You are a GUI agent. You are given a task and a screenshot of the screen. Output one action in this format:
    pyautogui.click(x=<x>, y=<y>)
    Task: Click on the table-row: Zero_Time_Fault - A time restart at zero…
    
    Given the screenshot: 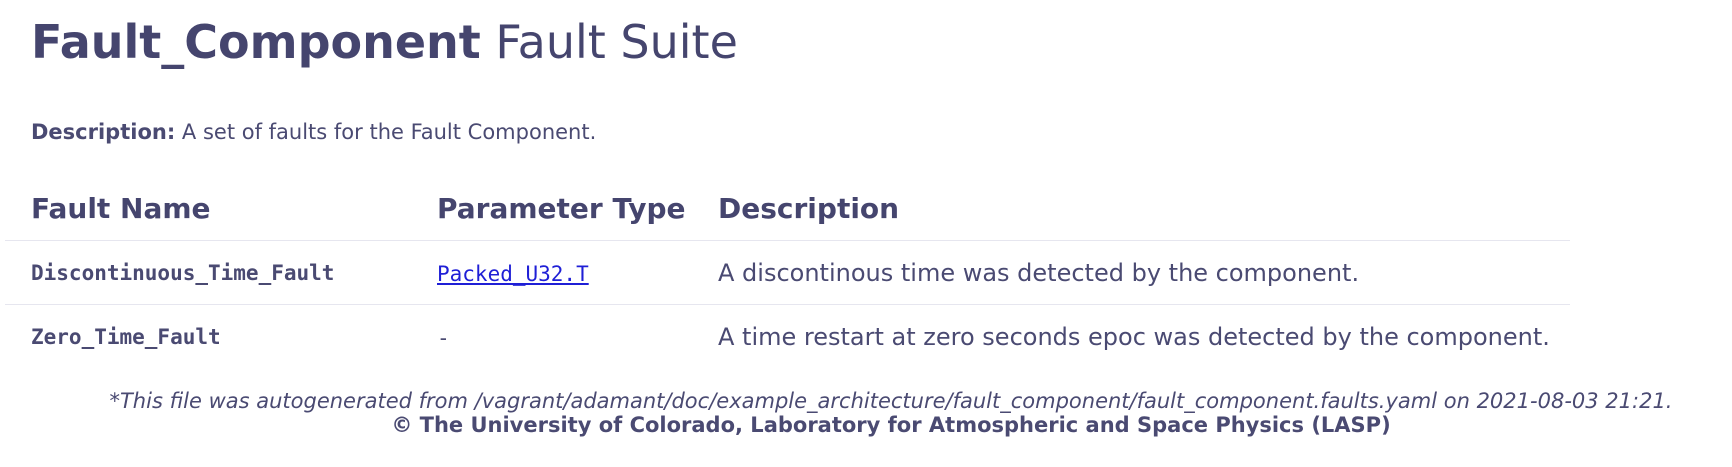 What is the action you would take?
    pyautogui.click(x=787, y=337)
    